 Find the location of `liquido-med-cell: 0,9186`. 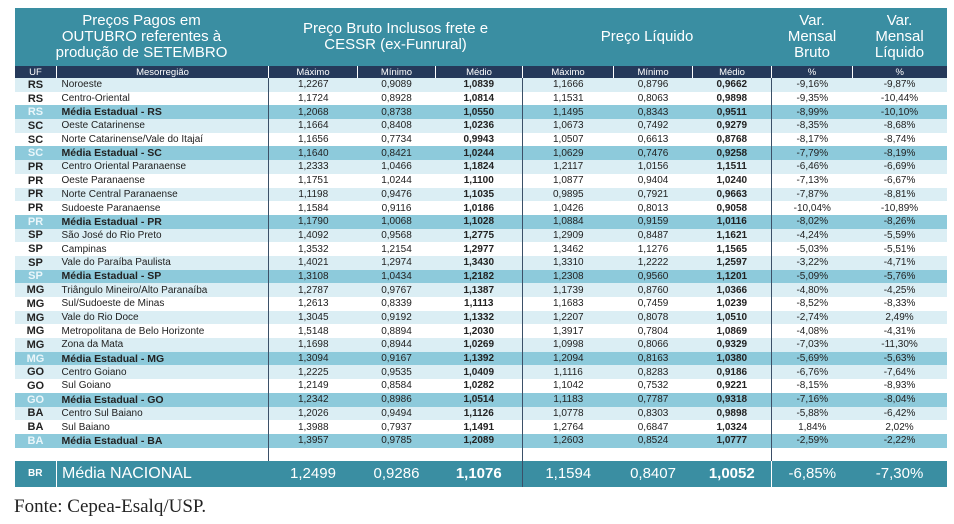

liquido-med-cell: 0,9186 is located at coordinates (732, 372).